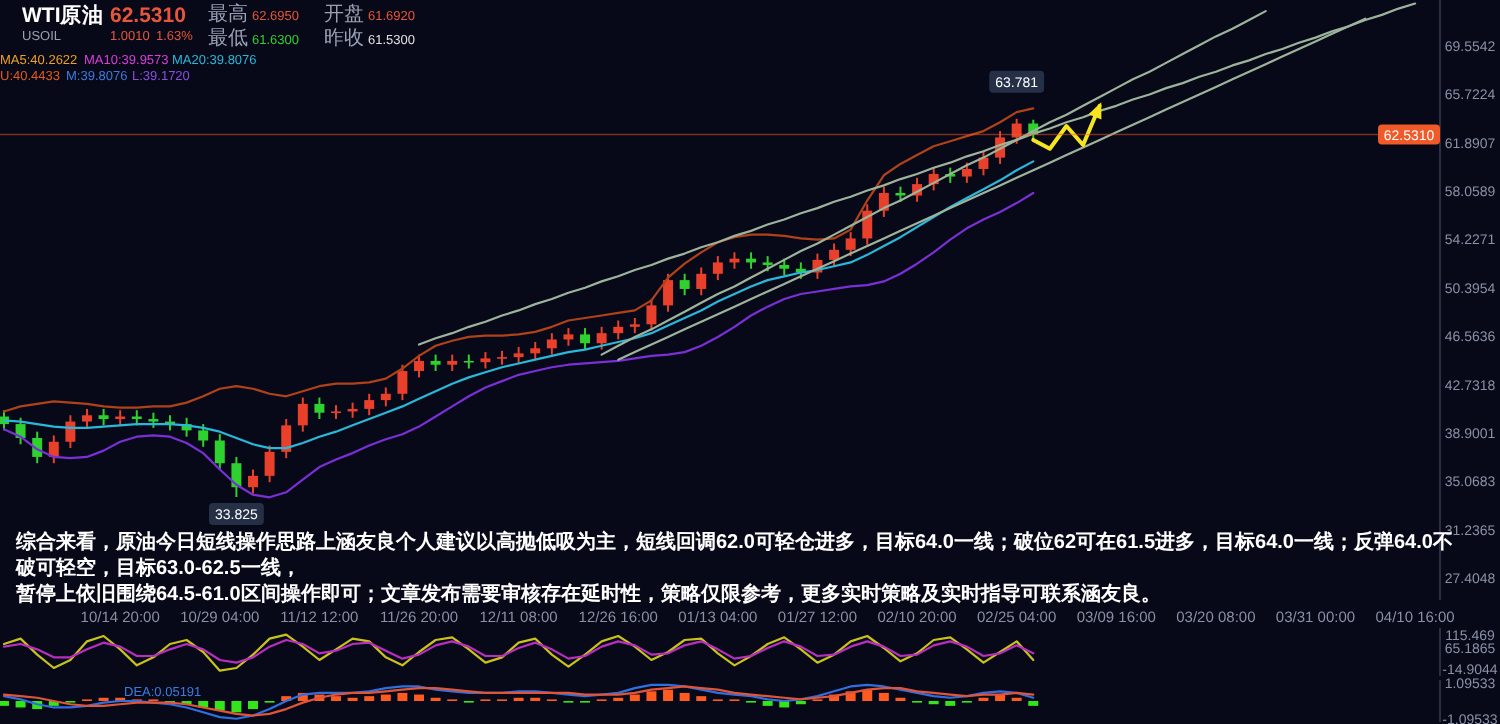 This screenshot has width=1500, height=724. Describe the element at coordinates (344, 38) in the screenshot. I see `annotation: 昨收` at that location.